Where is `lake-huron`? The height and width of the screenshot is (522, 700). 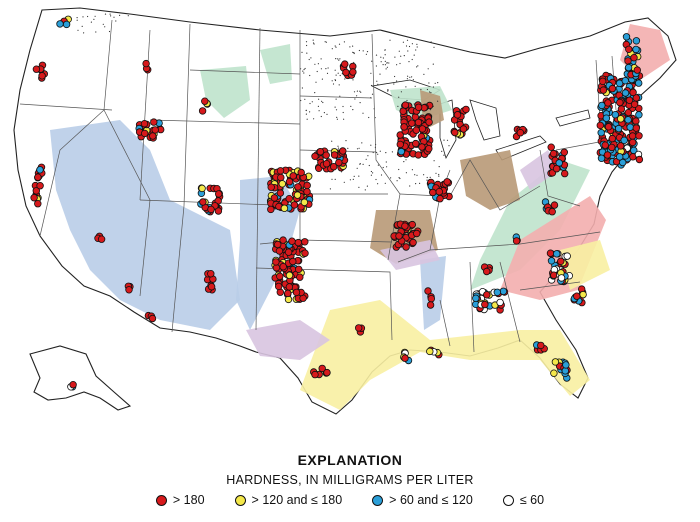 lake-huron is located at coordinates (485, 120).